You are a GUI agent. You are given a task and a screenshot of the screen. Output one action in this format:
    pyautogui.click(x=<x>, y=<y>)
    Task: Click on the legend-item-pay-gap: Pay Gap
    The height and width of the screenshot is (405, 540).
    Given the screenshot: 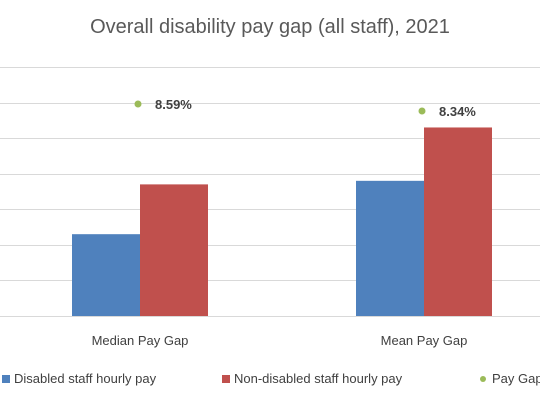 What is the action you would take?
    pyautogui.click(x=510, y=378)
    